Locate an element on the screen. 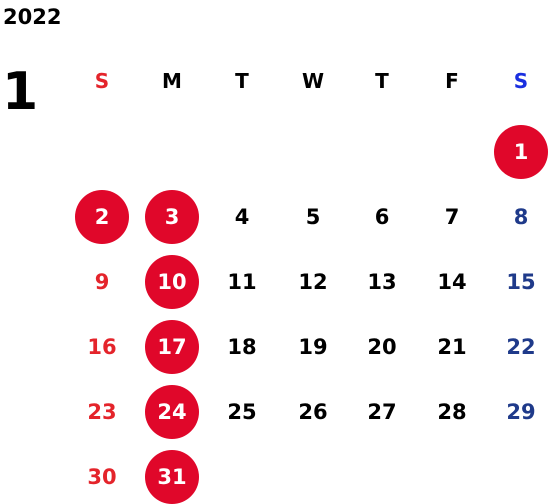  day-cell: 16 is located at coordinates (102, 347).